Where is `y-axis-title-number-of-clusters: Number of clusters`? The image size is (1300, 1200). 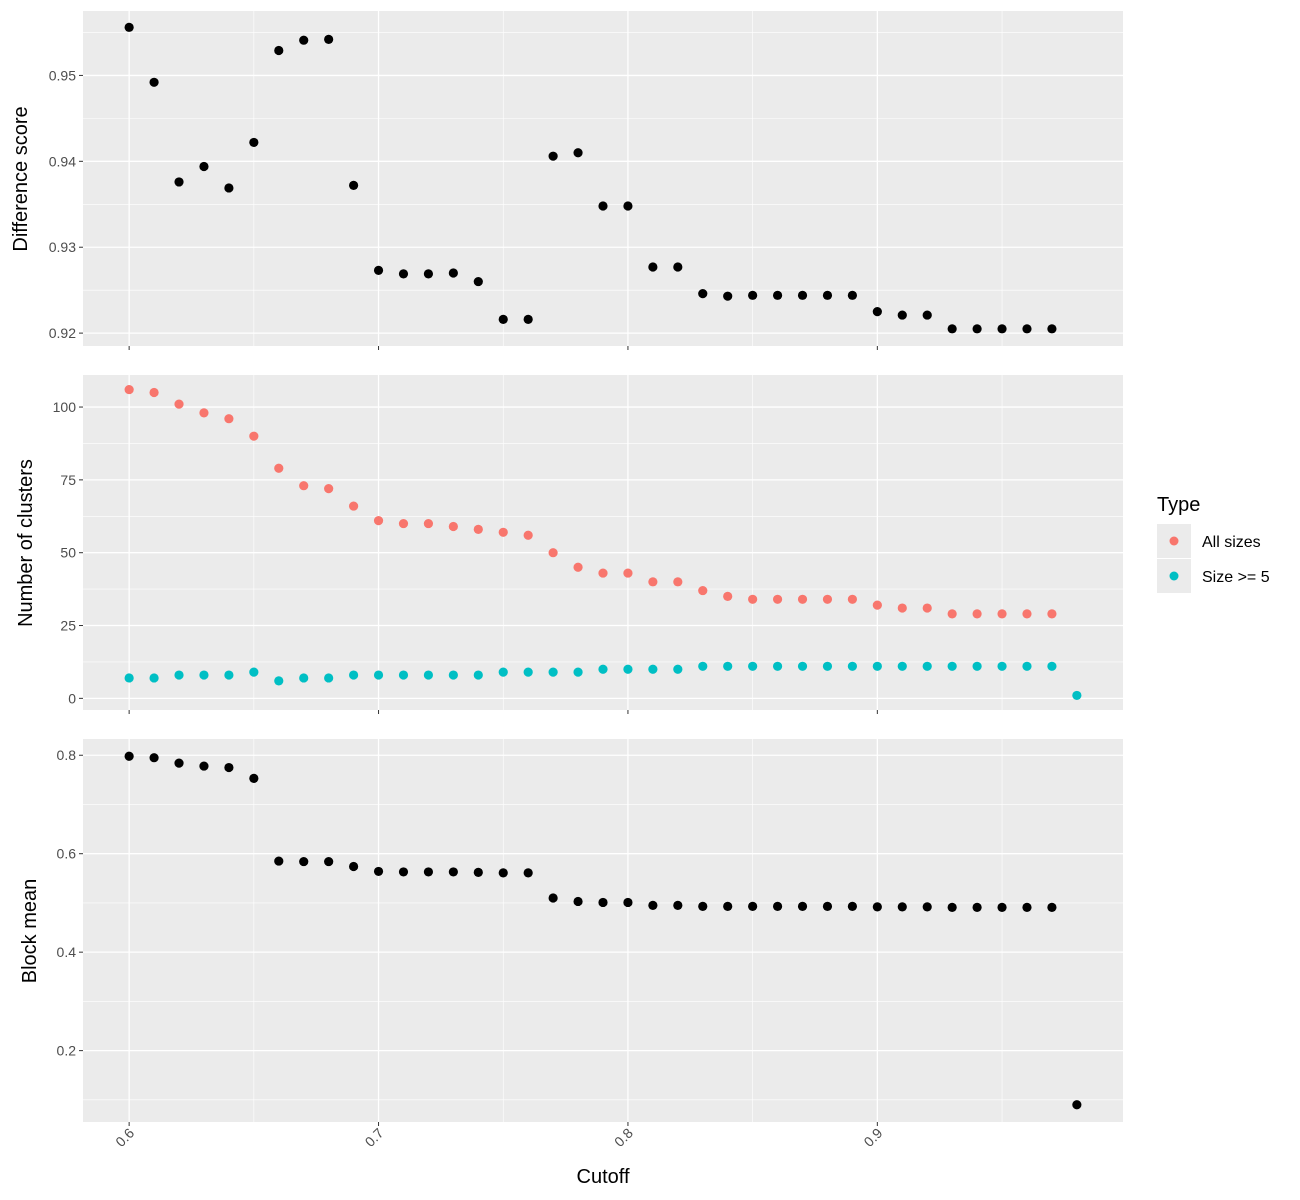
y-axis-title-number-of-clusters: Number of clusters is located at coordinates (26, 543).